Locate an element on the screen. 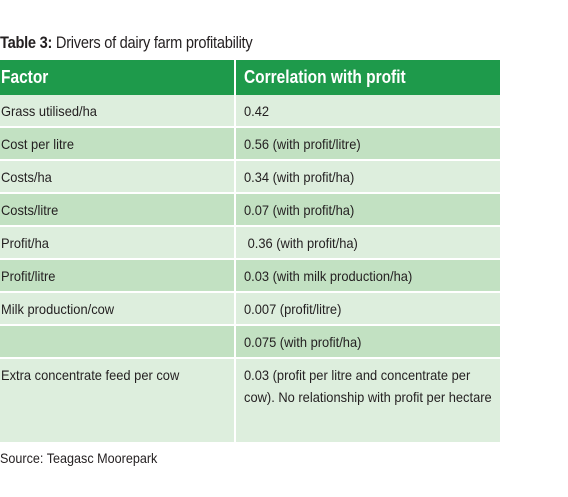  table-row: Cost per litre 0.56 (with profit/litre) is located at coordinates (250, 144).